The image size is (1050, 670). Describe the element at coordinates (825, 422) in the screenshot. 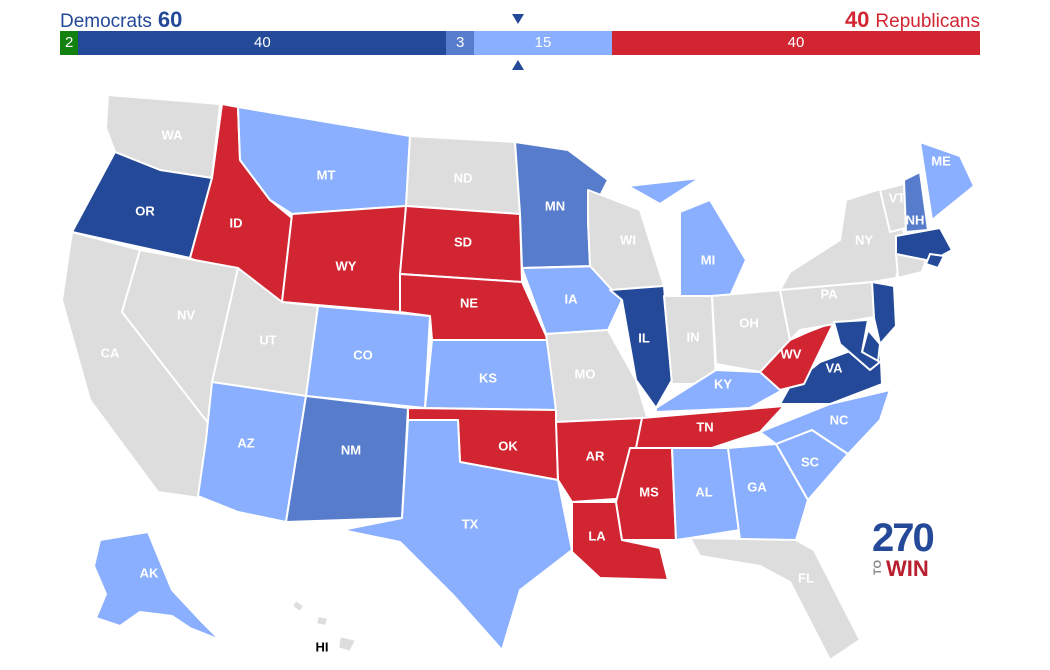

I see `state-nc` at that location.